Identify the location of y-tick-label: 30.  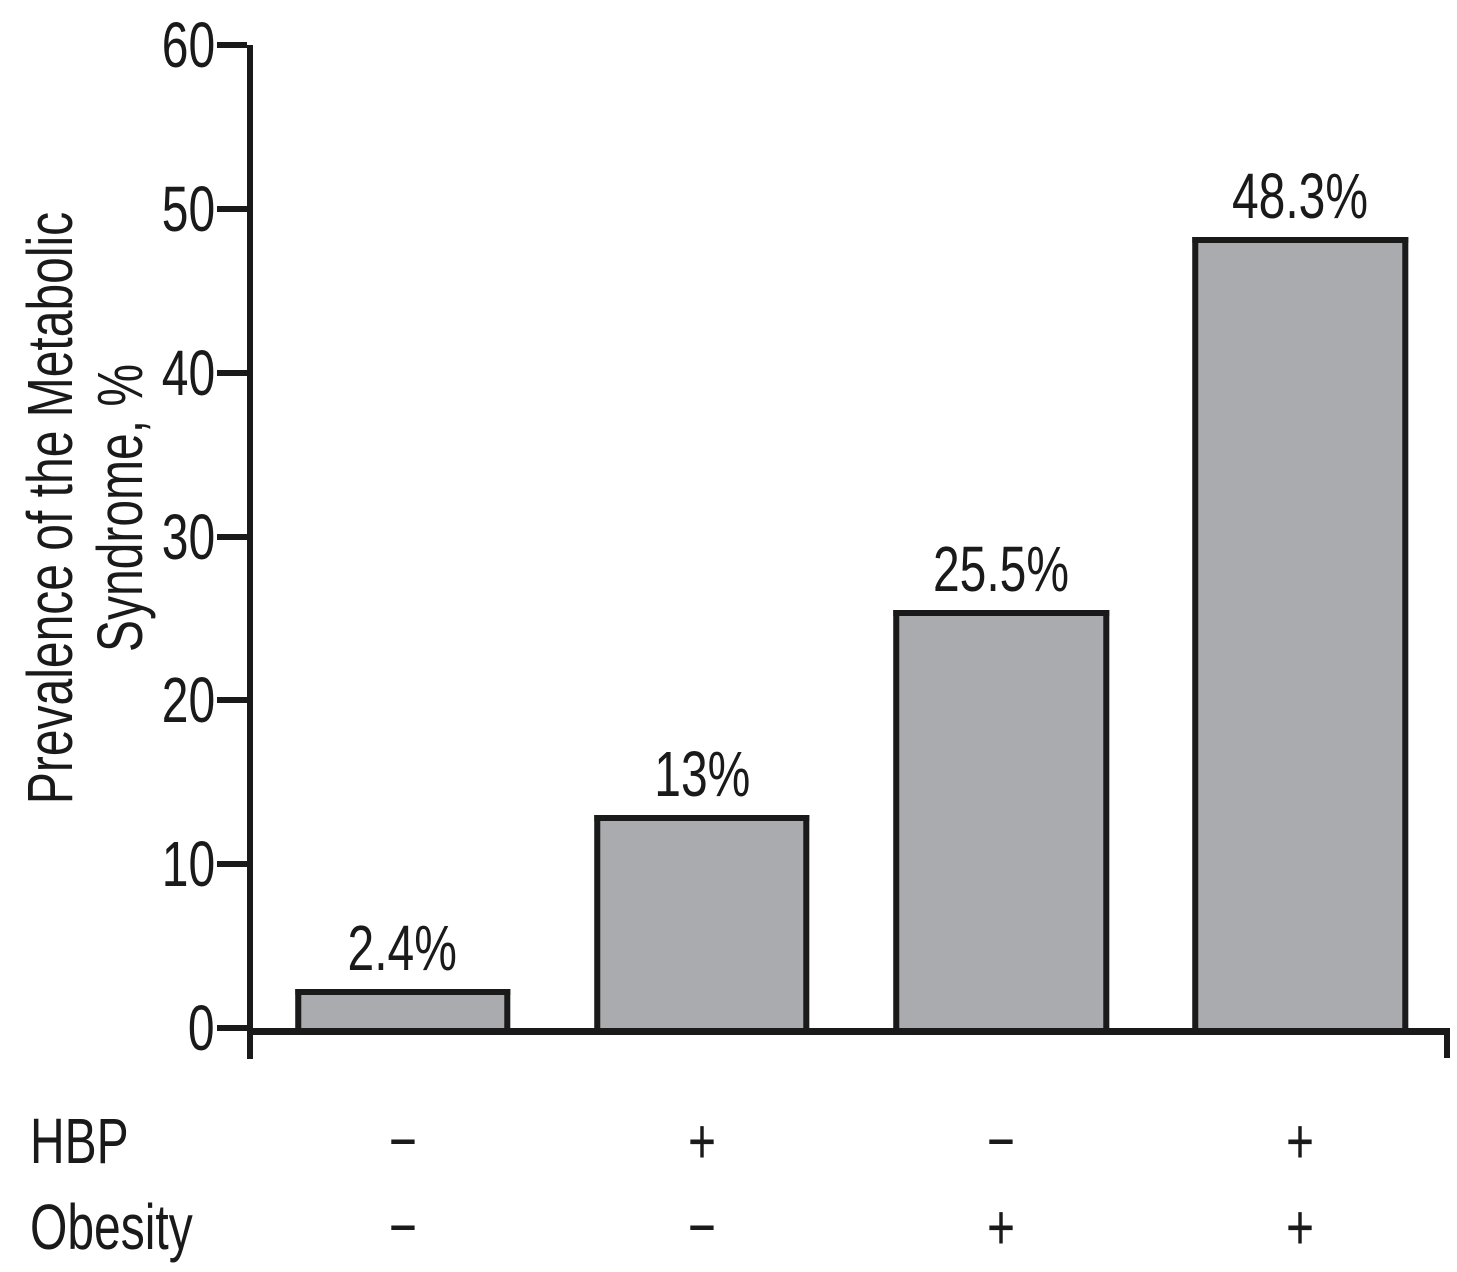
(188, 536).